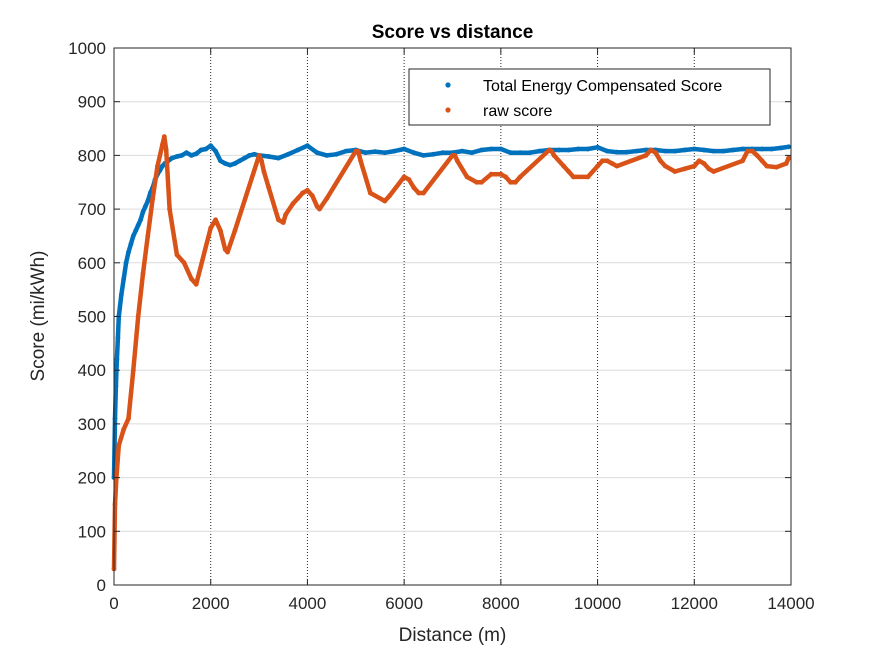 Image resolution: width=875 pixels, height=656 pixels. What do you see at coordinates (694, 603) in the screenshot?
I see `x-tick-label: 12000` at bounding box center [694, 603].